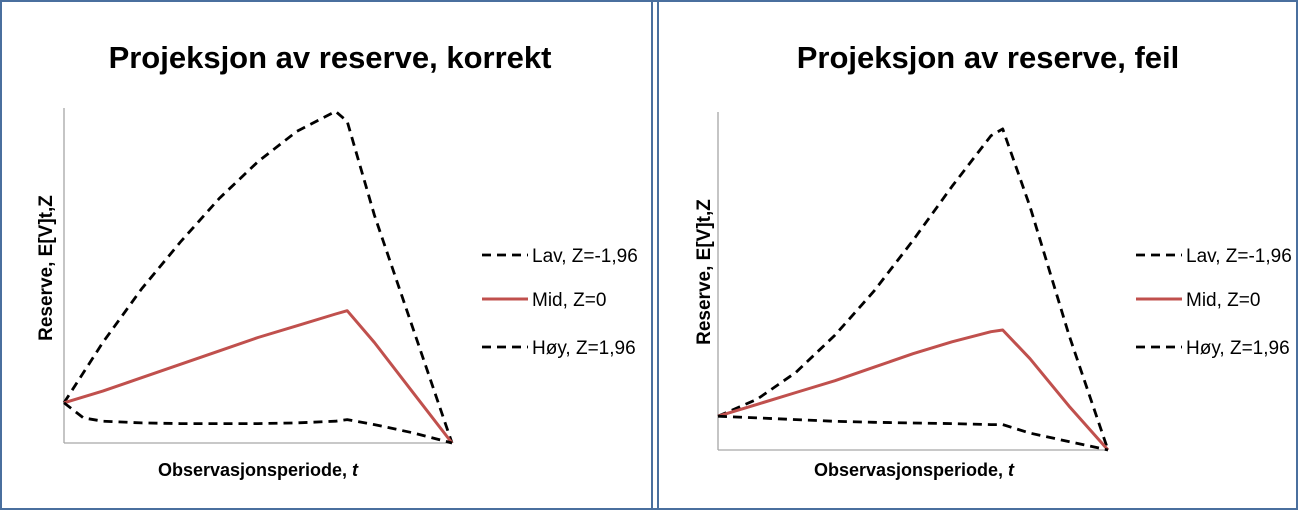 The image size is (1298, 512). Describe the element at coordinates (1297, 255) in the screenshot. I see `frame-right` at that location.